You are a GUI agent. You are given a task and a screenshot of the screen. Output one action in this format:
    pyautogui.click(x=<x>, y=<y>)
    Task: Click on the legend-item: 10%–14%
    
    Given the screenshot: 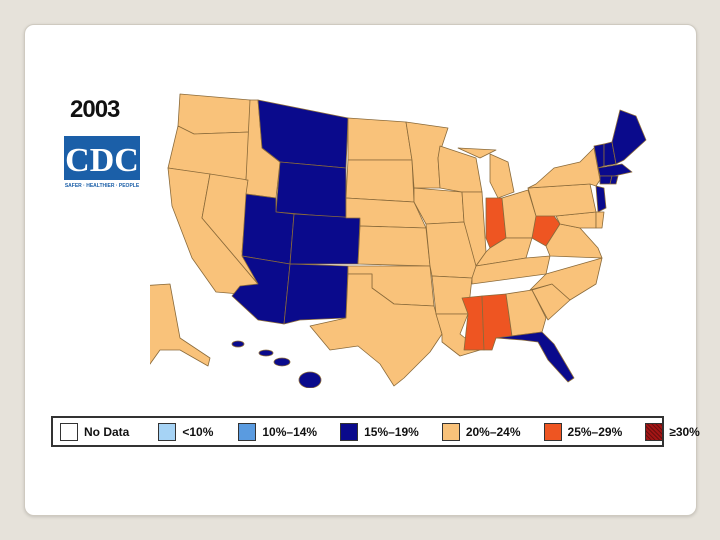 What is the action you would take?
    pyautogui.click(x=282, y=431)
    